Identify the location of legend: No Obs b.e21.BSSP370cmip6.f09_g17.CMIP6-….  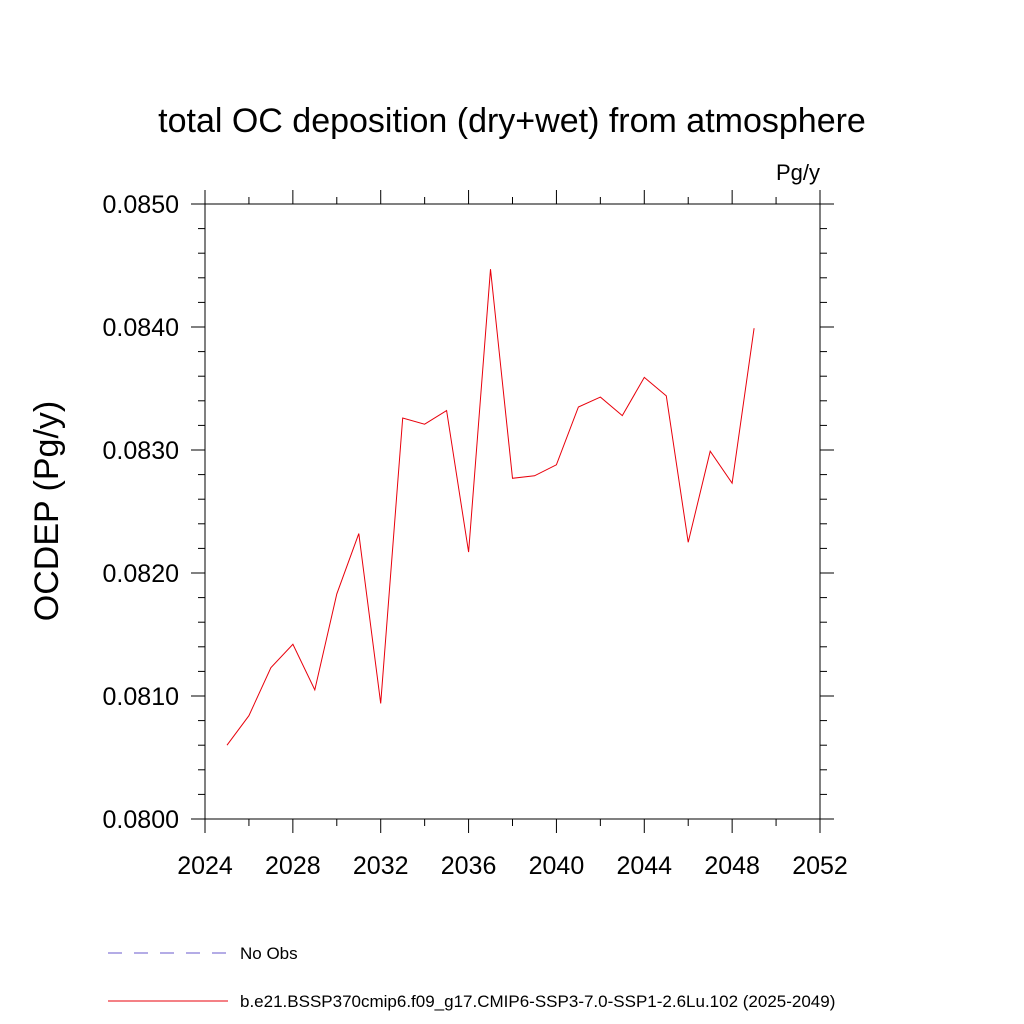
(471, 977).